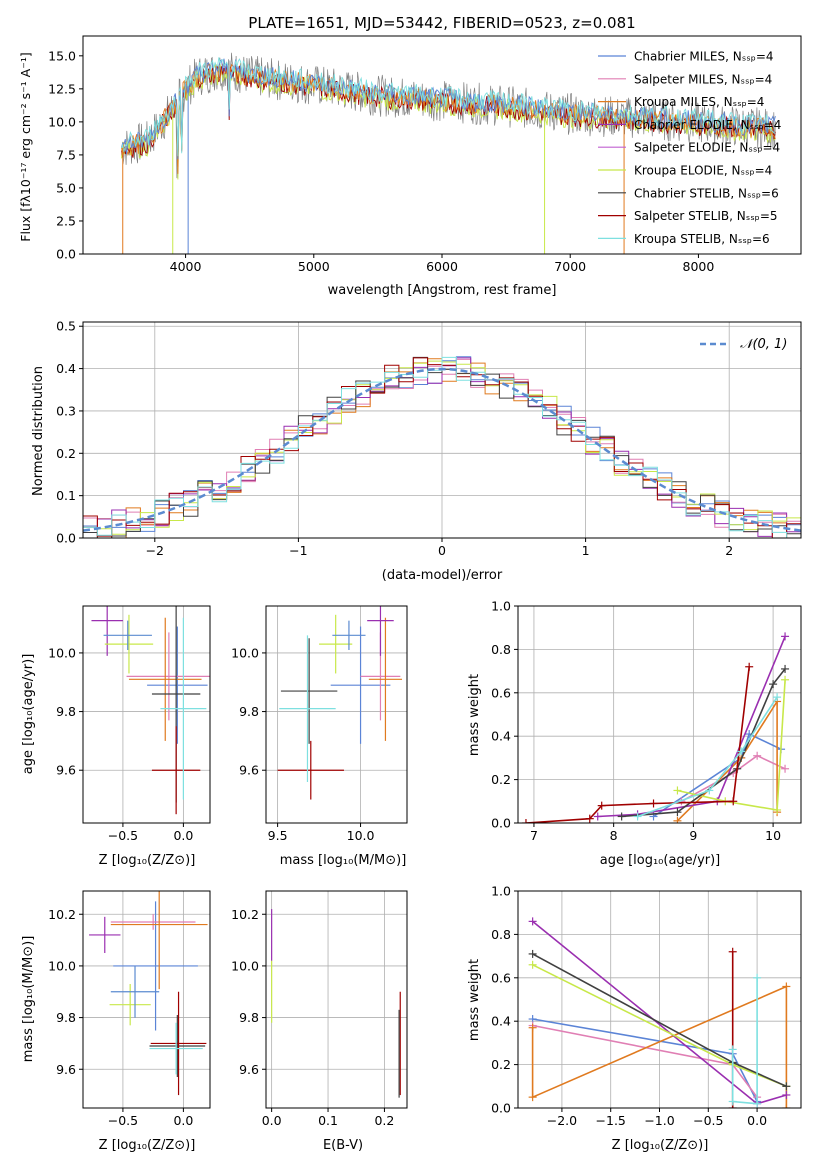 The image size is (819, 1174). I want to click on gaussian-errorbar, so click(349, 635).